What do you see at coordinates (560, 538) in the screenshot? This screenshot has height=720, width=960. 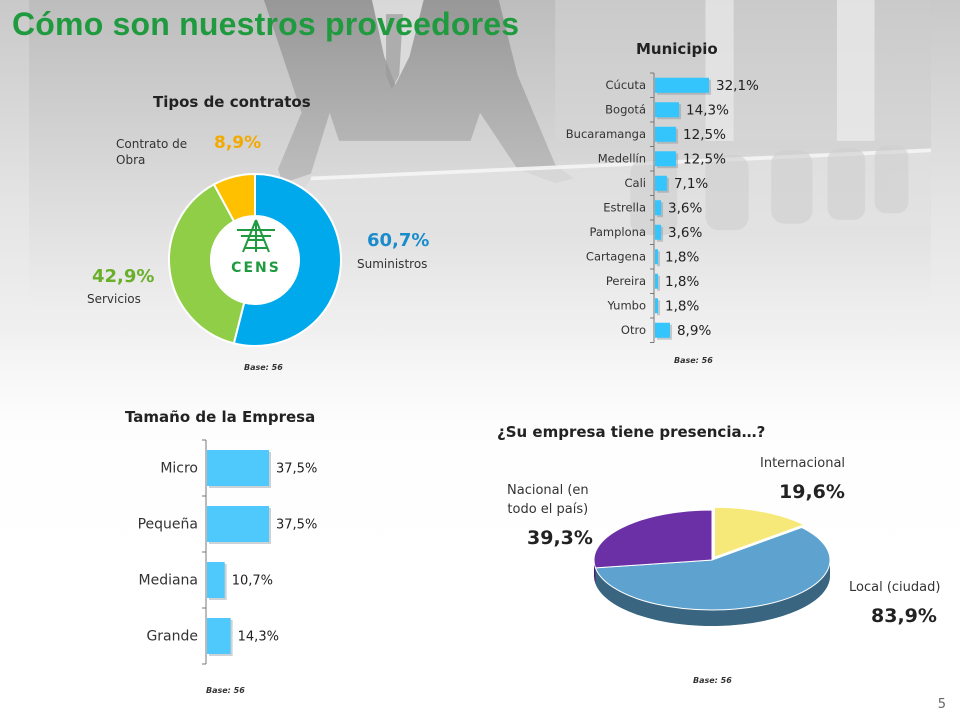 I see `presence-nacional-value: 39,3%` at bounding box center [560, 538].